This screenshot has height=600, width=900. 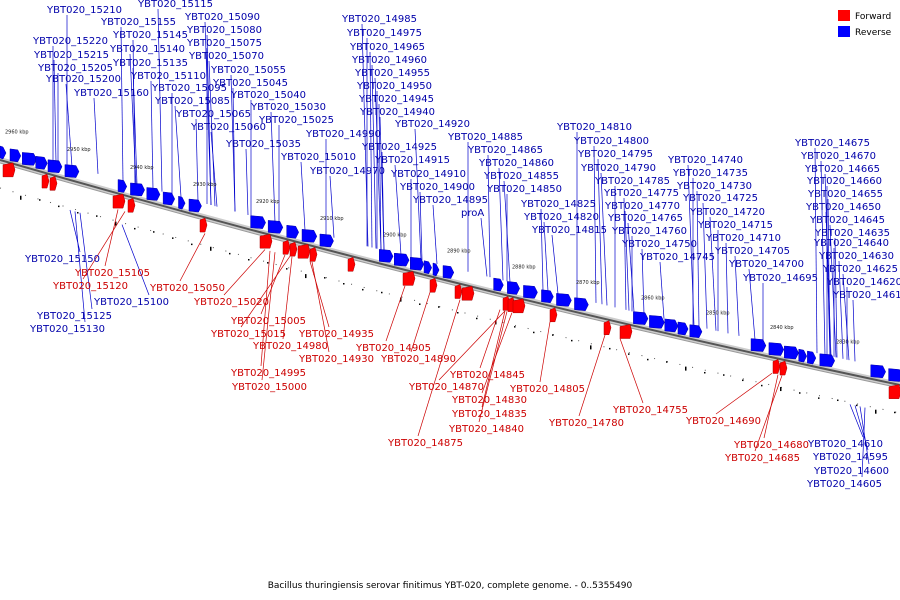 I want to click on scale-tick-label: 2900 kbp, so click(x=395, y=235).